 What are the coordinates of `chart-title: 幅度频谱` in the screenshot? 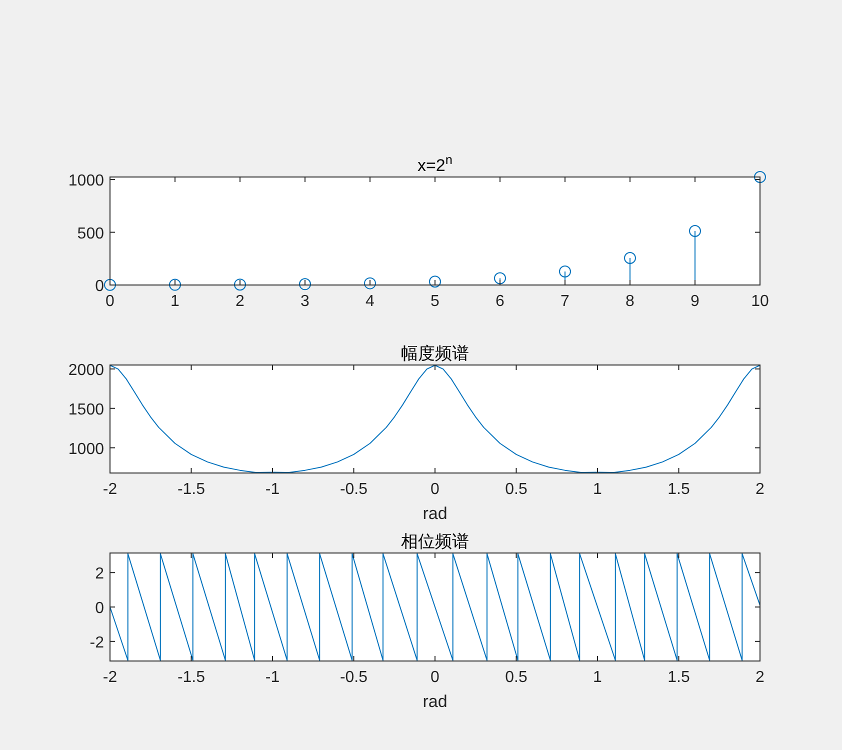 It's located at (435, 353).